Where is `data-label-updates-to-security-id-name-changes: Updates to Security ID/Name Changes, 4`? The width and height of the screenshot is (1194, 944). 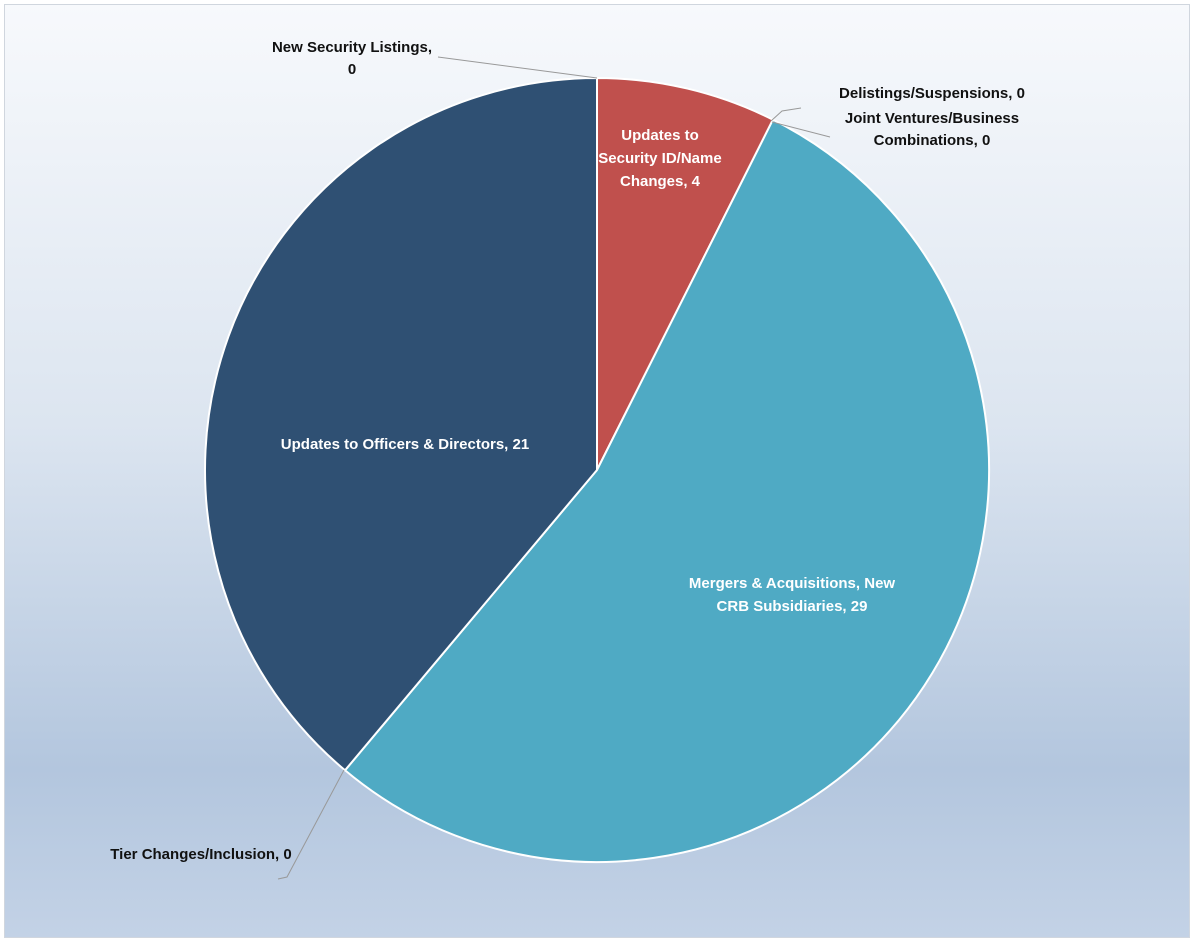 data-label-updates-to-security-id-name-changes: Updates to Security ID/Name Changes, 4 is located at coordinates (659, 158).